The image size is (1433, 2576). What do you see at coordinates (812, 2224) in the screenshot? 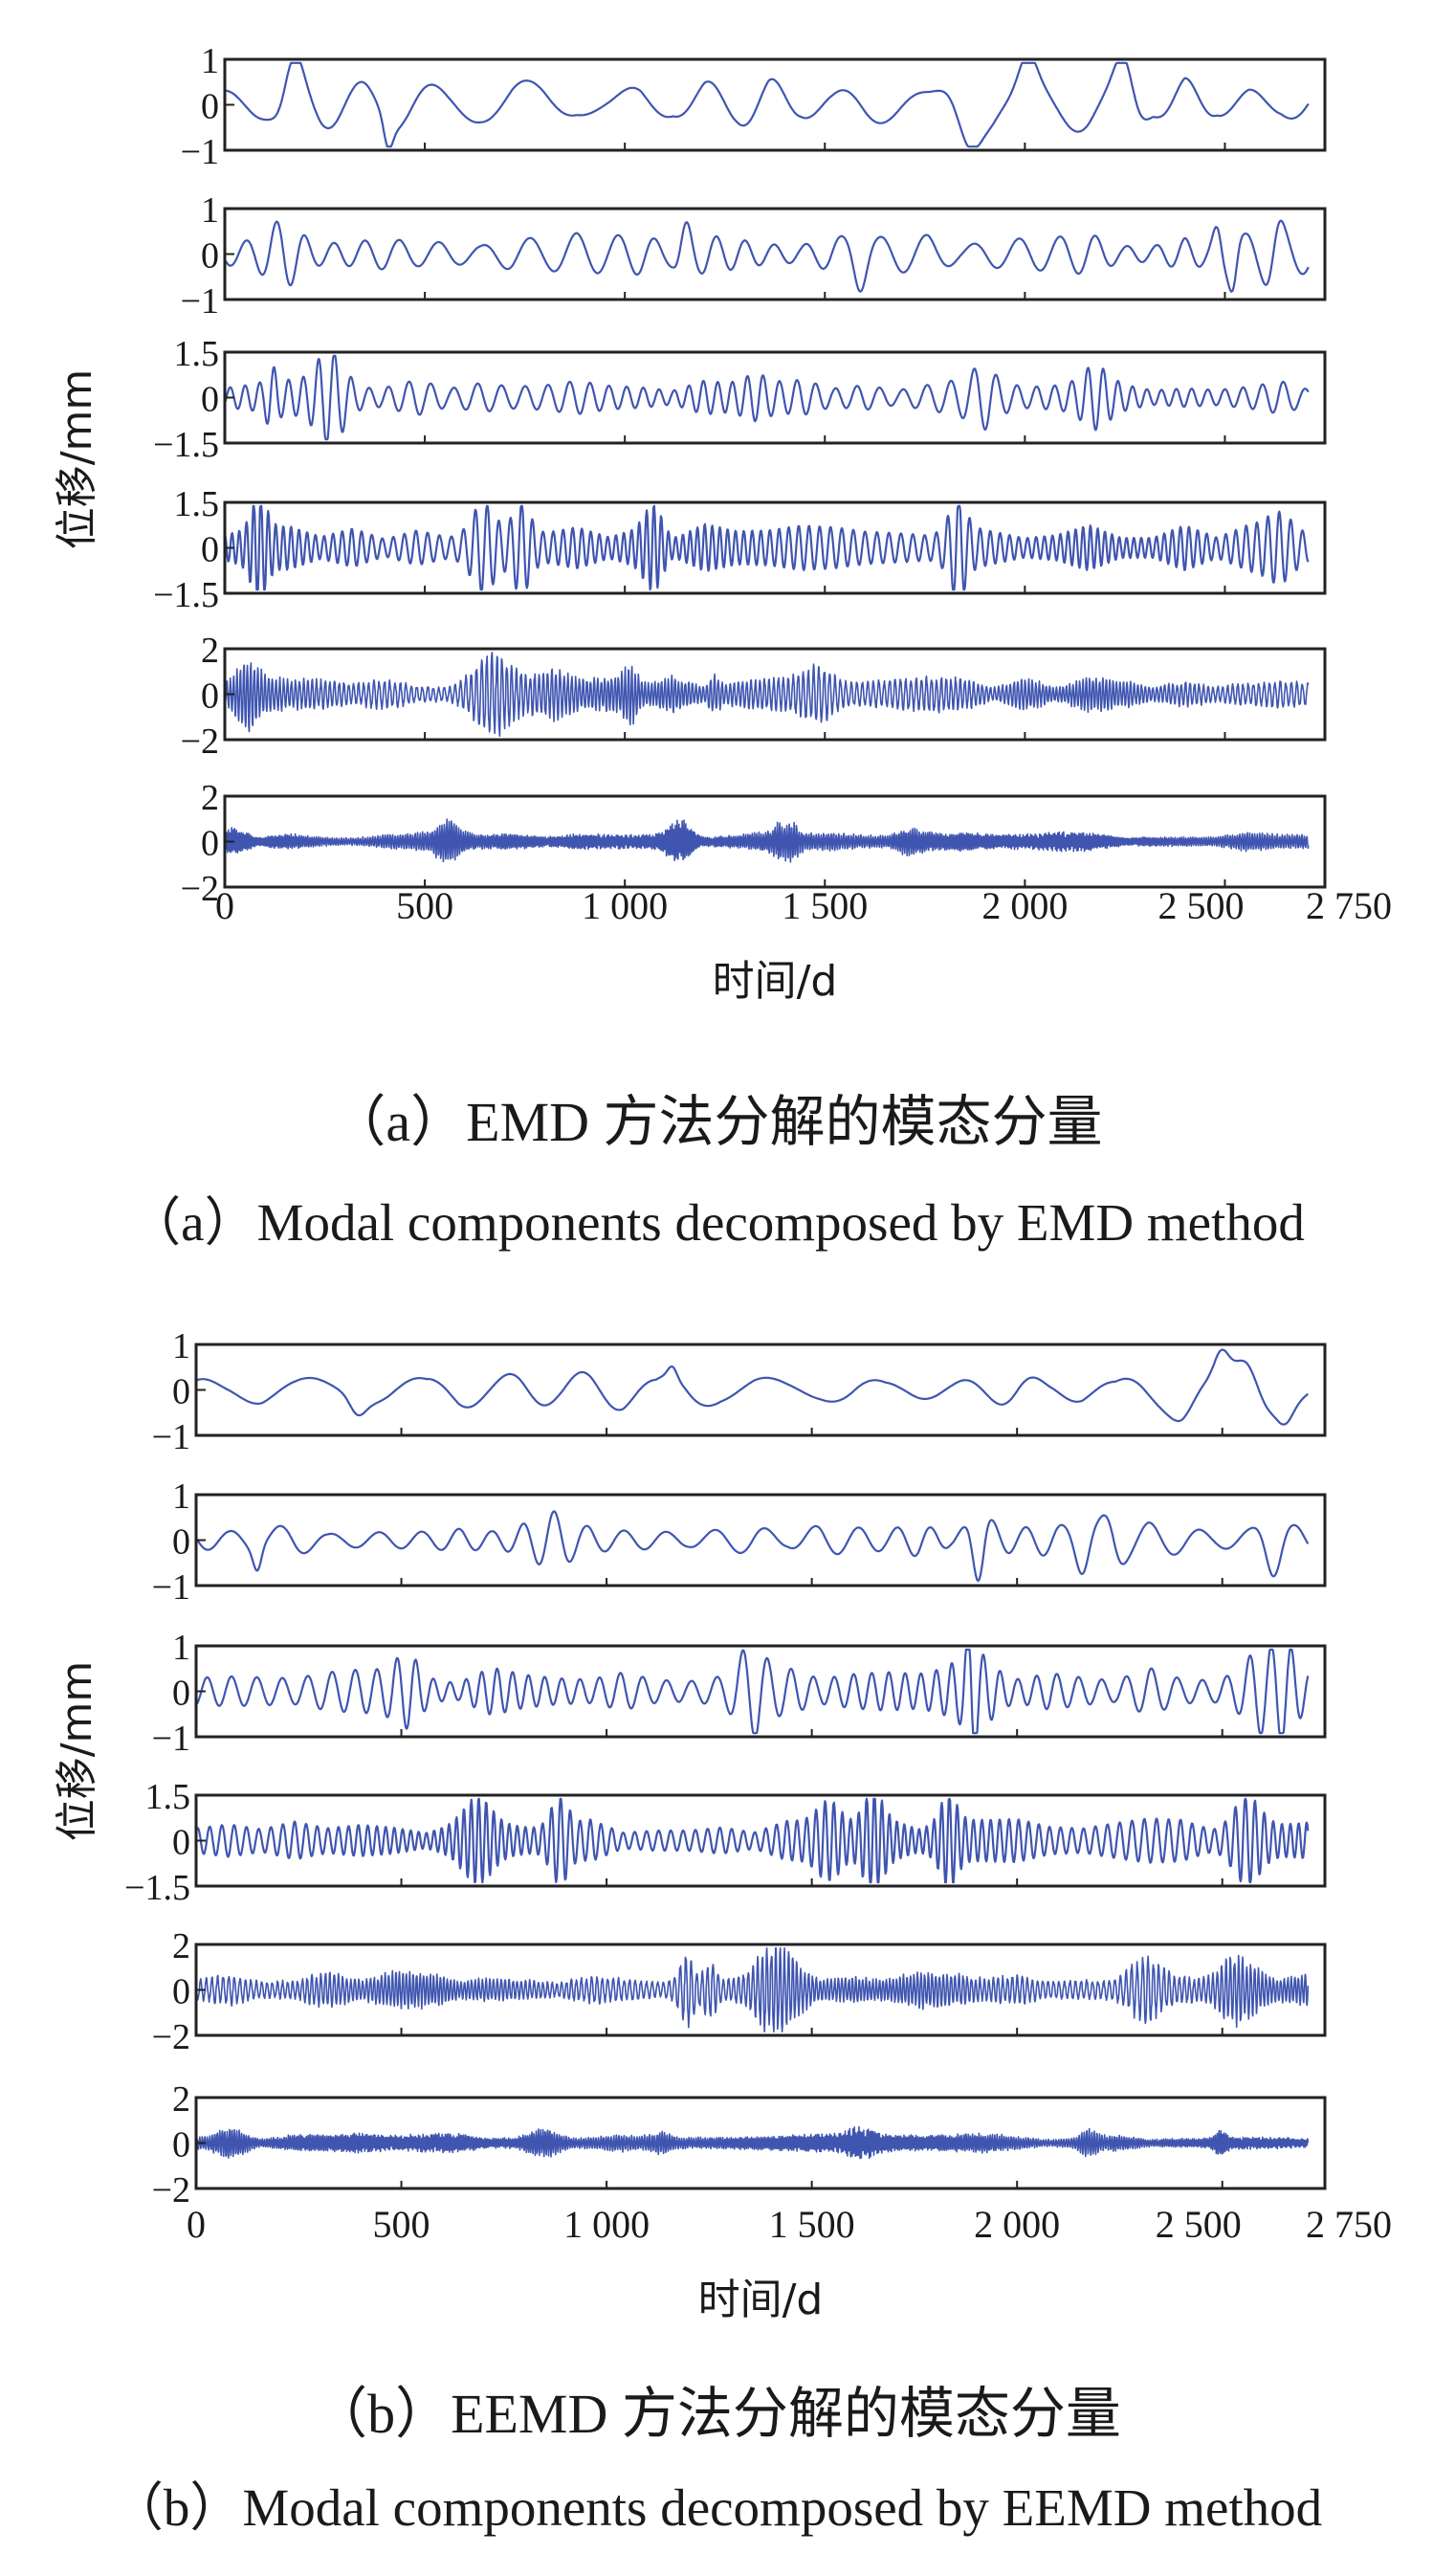
I see `x-tick-label-b-3: 1 500` at bounding box center [812, 2224].